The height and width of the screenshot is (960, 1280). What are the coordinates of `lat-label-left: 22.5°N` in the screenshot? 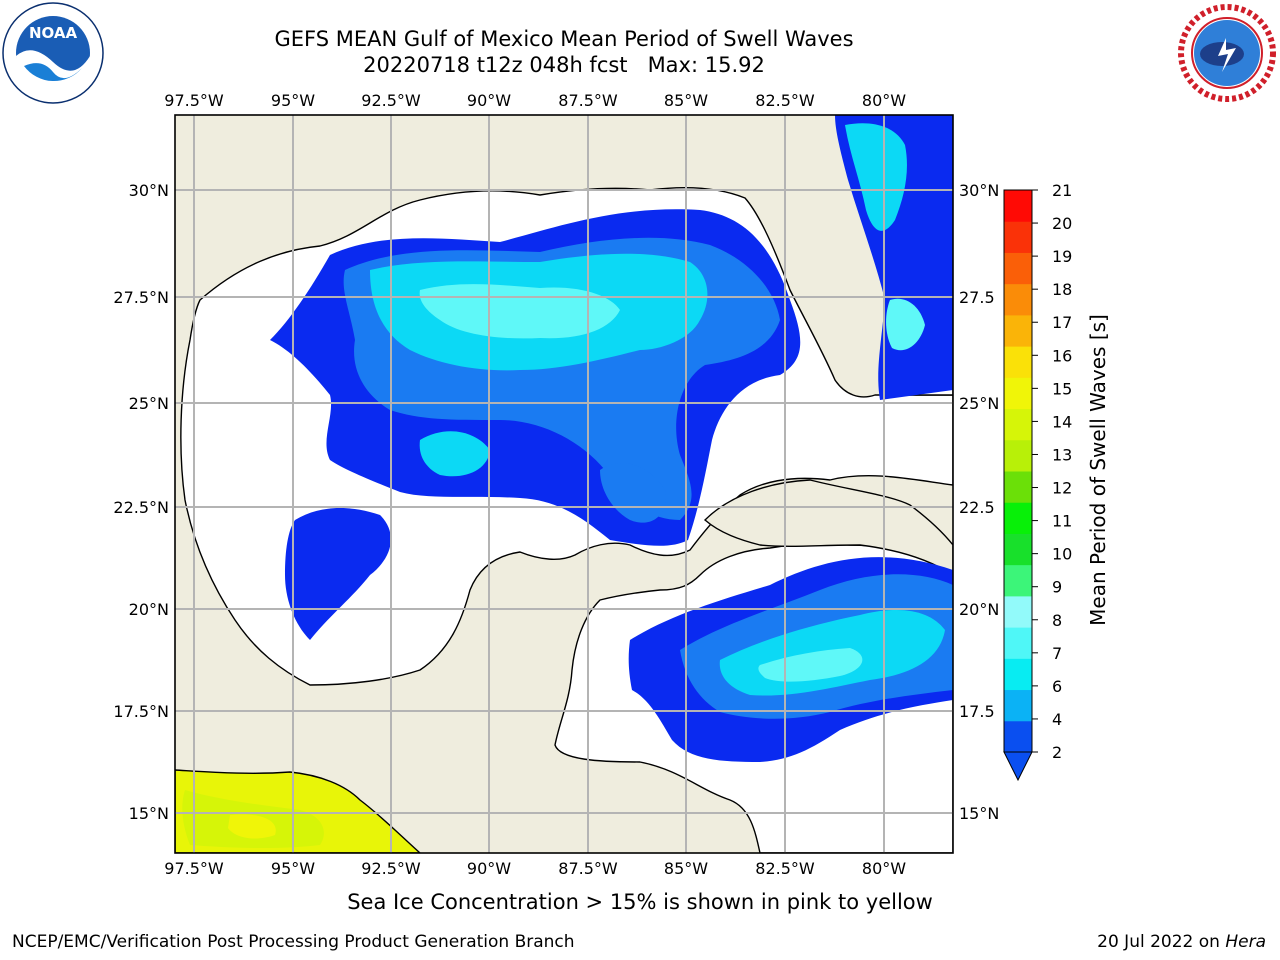 It's located at (141, 507).